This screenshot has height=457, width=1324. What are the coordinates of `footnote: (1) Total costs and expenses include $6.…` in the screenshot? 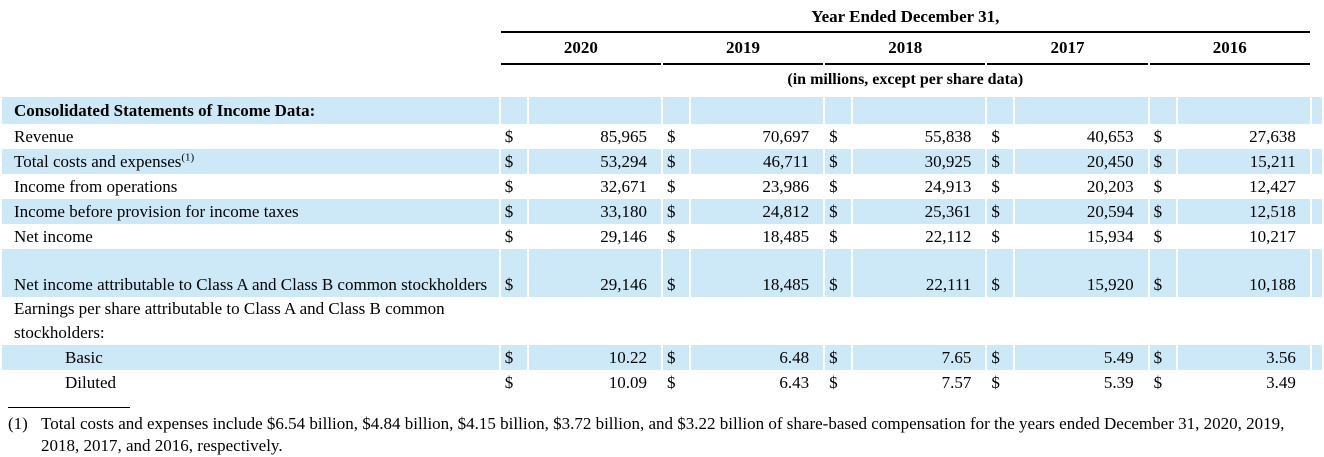 It's located at (666, 435).